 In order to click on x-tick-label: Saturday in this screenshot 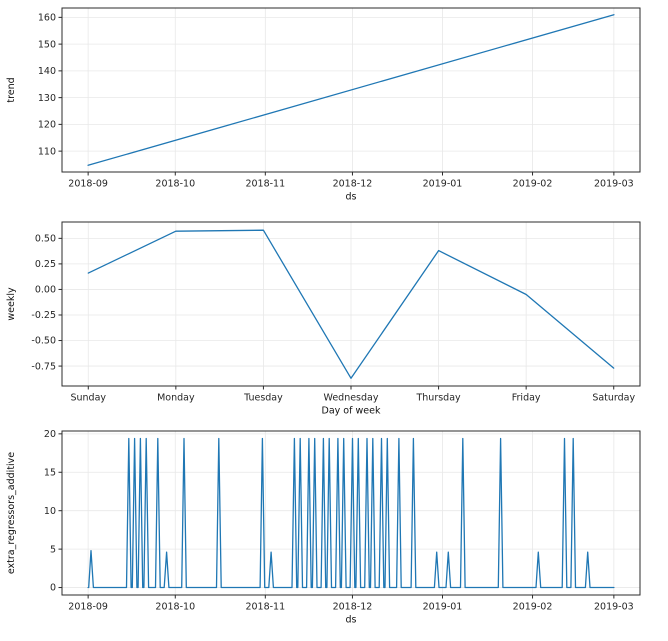, I will do `click(613, 398)`.